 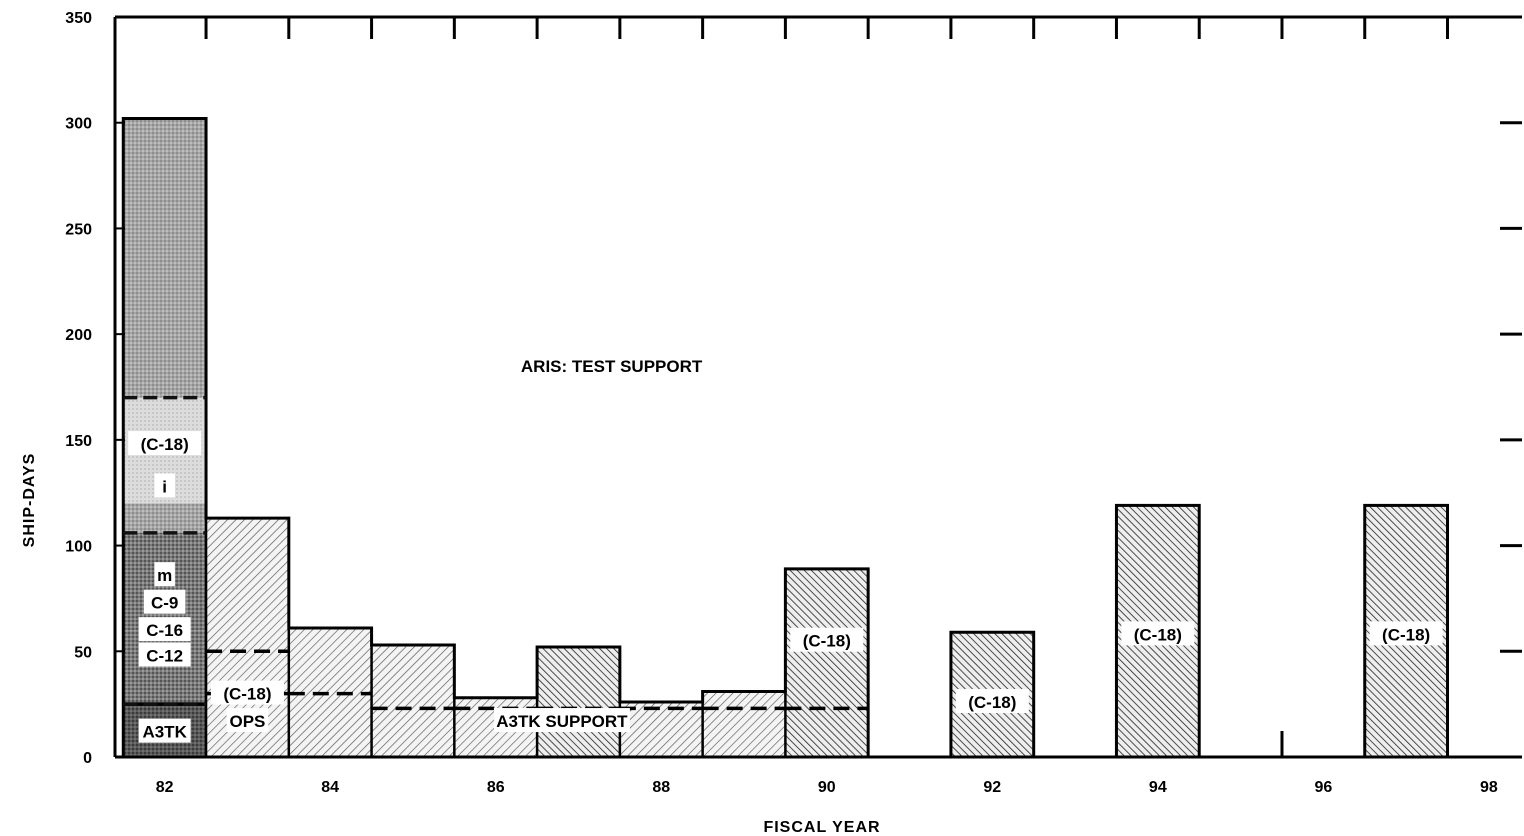 I want to click on annotation-label: C-9, so click(x=164, y=603).